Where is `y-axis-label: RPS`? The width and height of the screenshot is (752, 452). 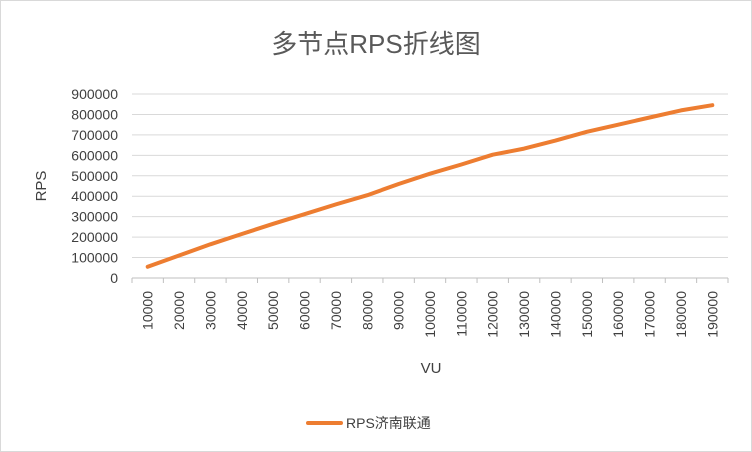
y-axis-label: RPS is located at coordinates (41, 186).